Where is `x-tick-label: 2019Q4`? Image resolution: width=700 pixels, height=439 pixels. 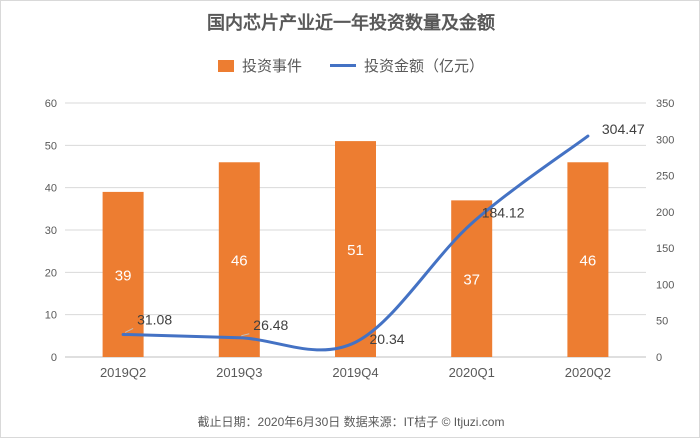
x-tick-label: 2019Q4 is located at coordinates (355, 372).